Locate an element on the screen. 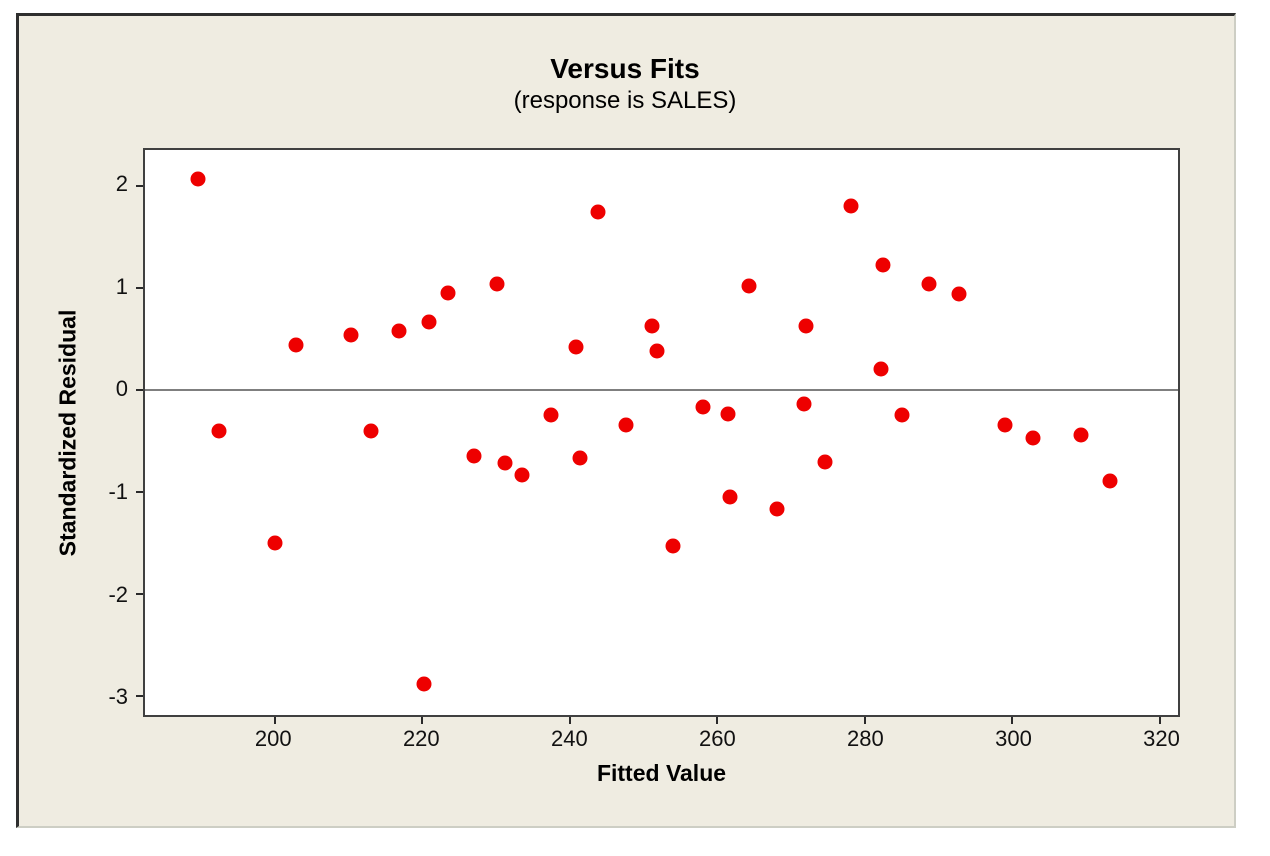 The height and width of the screenshot is (856, 1270). y-tick-label: -1 is located at coordinates (118, 492).